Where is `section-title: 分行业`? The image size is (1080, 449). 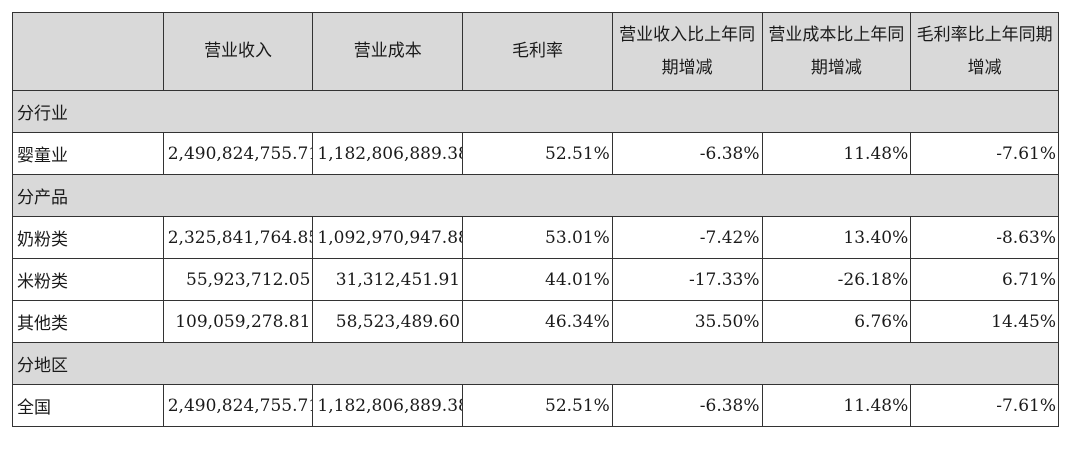 section-title: 分行业 is located at coordinates (535, 111).